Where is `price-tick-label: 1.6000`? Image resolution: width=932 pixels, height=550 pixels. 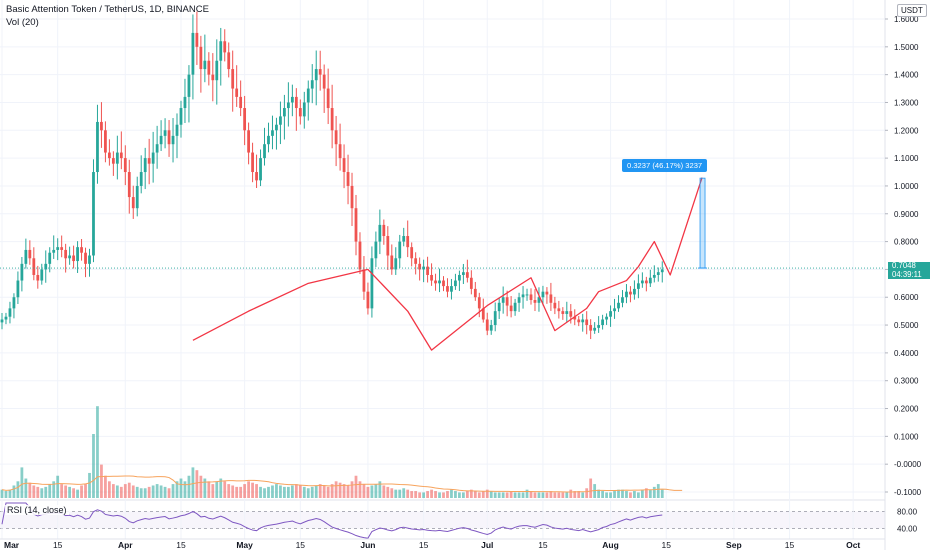
price-tick-label: 1.6000 is located at coordinates (906, 19).